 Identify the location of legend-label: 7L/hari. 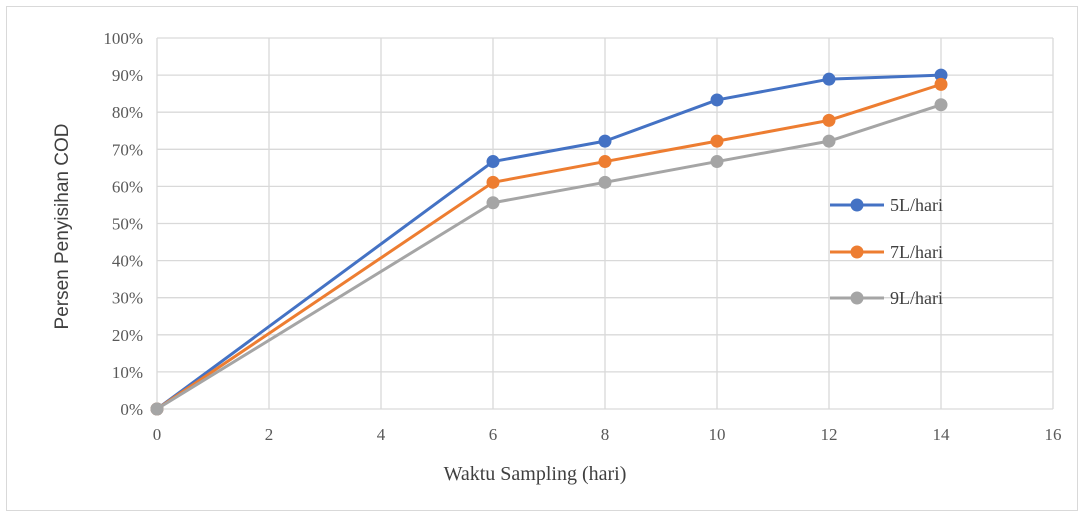
(916, 252).